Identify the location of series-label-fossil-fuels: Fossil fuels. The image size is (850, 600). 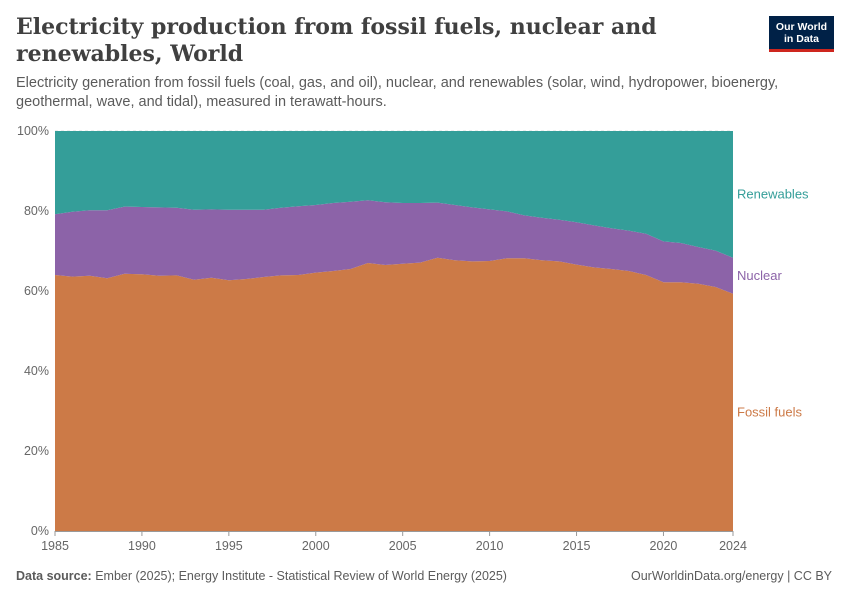
(770, 411).